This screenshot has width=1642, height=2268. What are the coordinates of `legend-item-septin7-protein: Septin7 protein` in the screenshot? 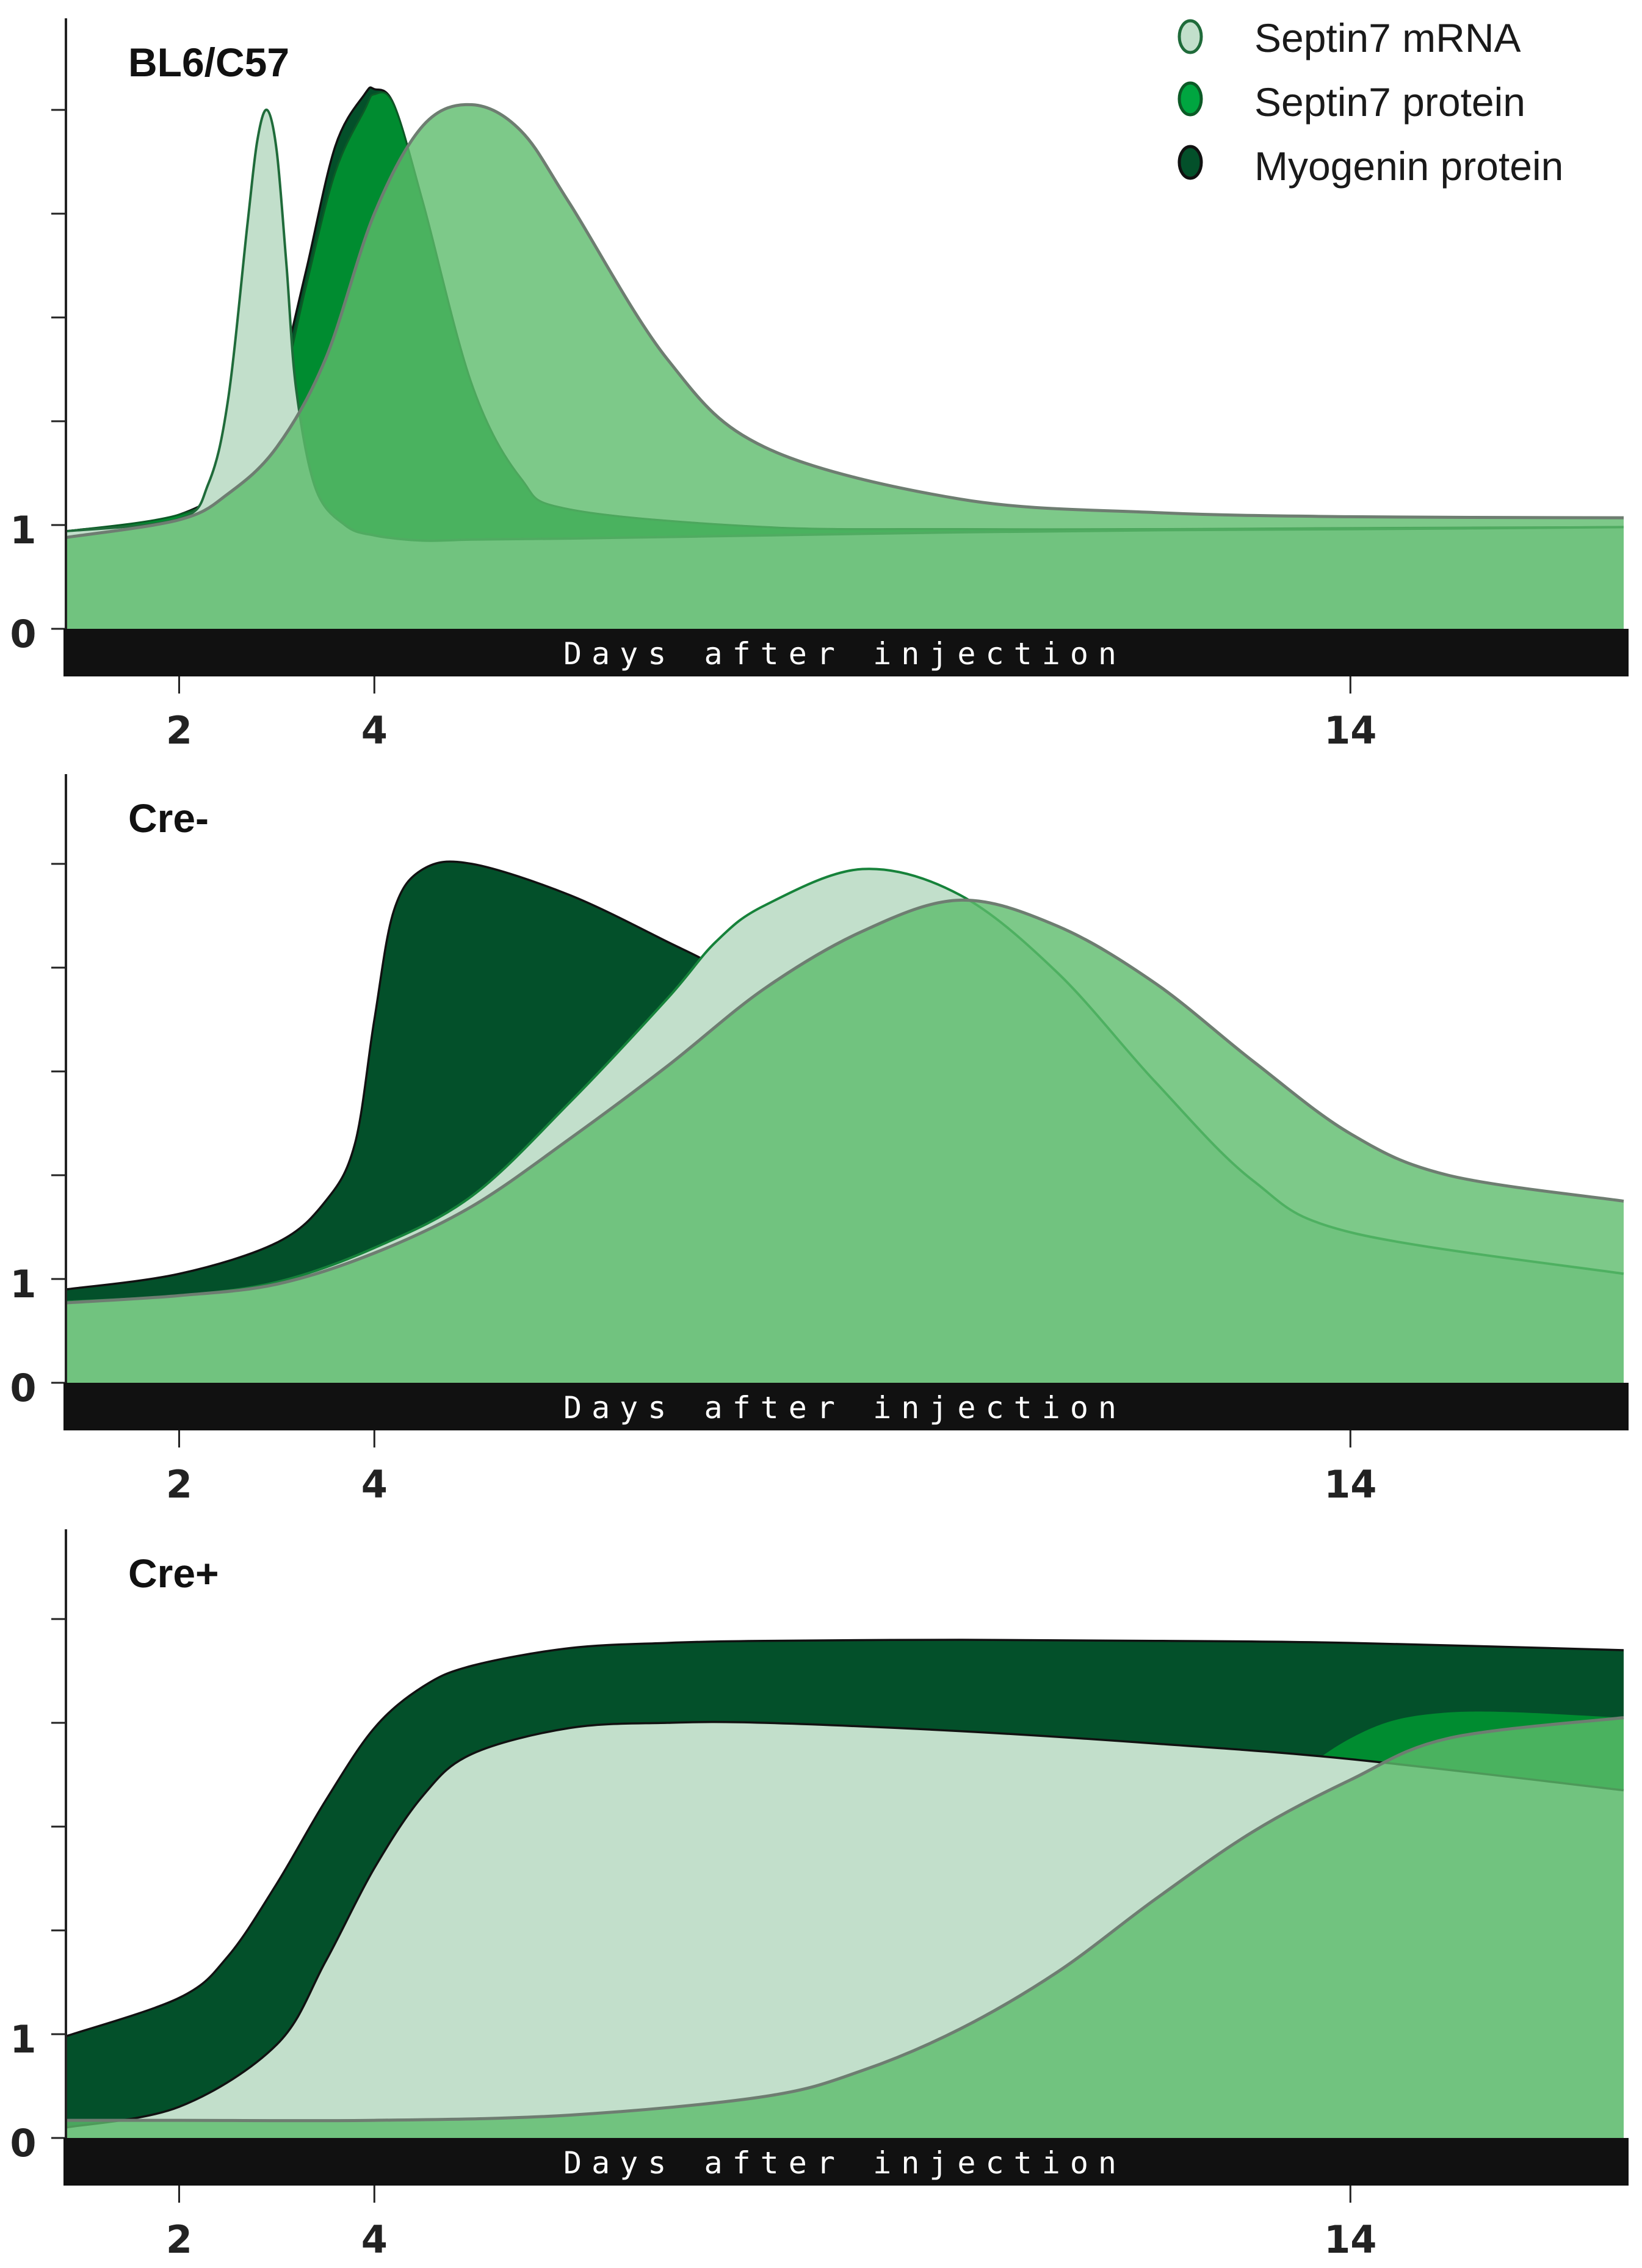 It's located at (1351, 102).